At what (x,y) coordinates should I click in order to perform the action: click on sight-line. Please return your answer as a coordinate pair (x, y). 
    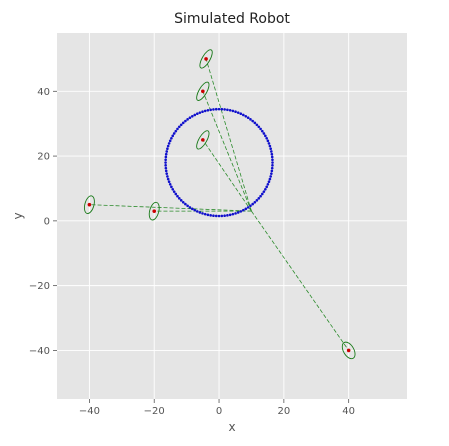
    Looking at the image, I should click on (170, 208).